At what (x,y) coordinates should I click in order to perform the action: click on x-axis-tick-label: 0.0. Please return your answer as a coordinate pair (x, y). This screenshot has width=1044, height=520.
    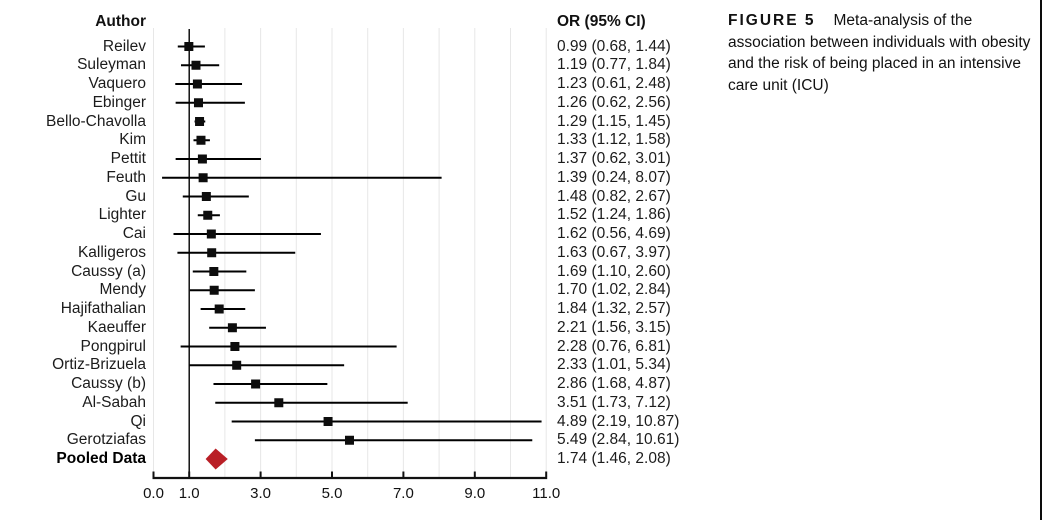
    Looking at the image, I should click on (153, 493).